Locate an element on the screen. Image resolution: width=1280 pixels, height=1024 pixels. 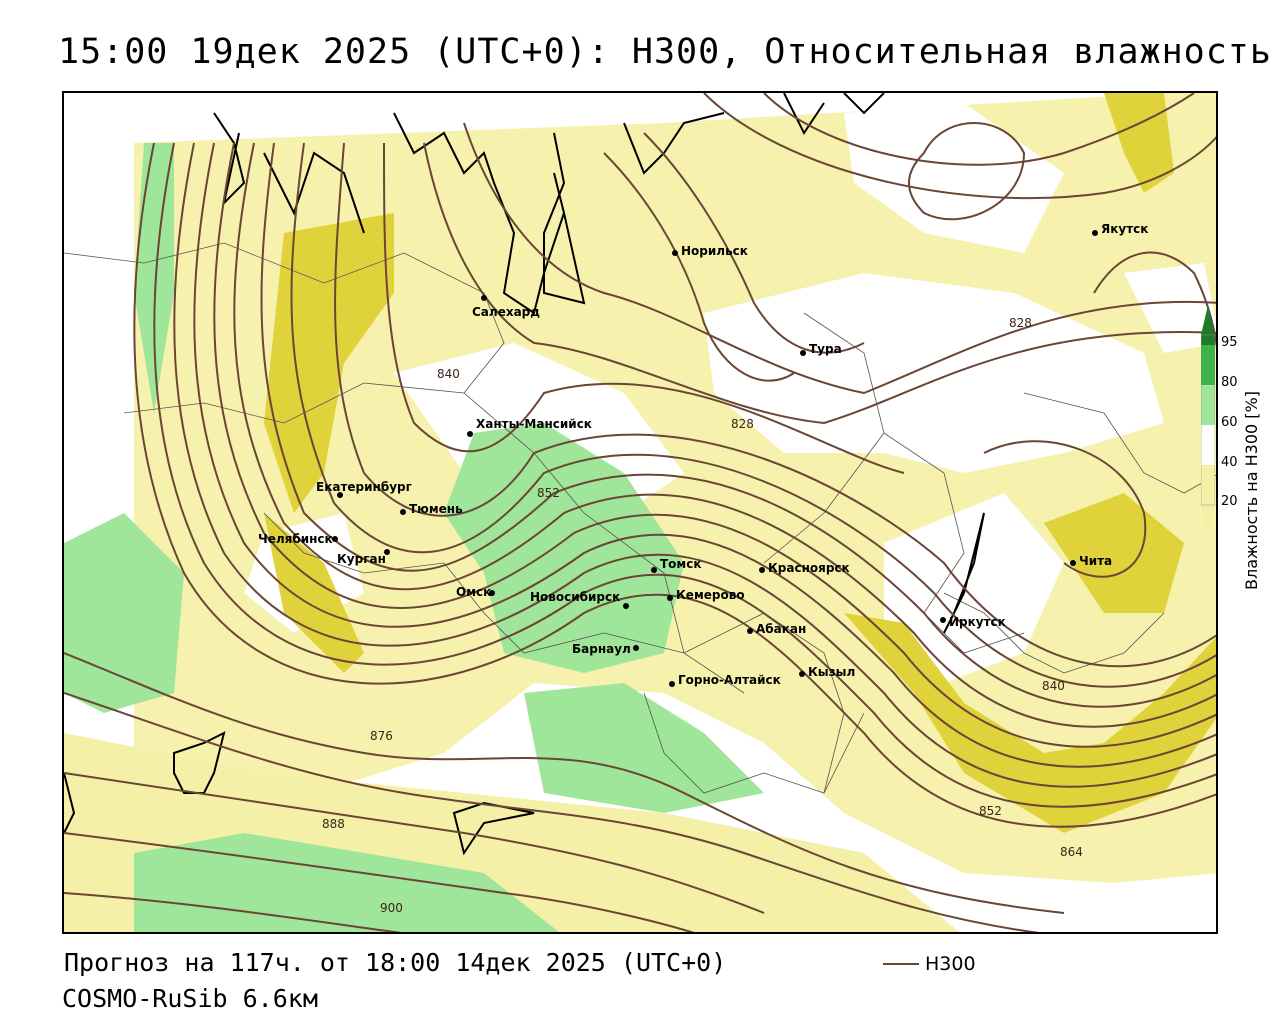
colorbar-tick: 40 is located at coordinates (1229, 462).